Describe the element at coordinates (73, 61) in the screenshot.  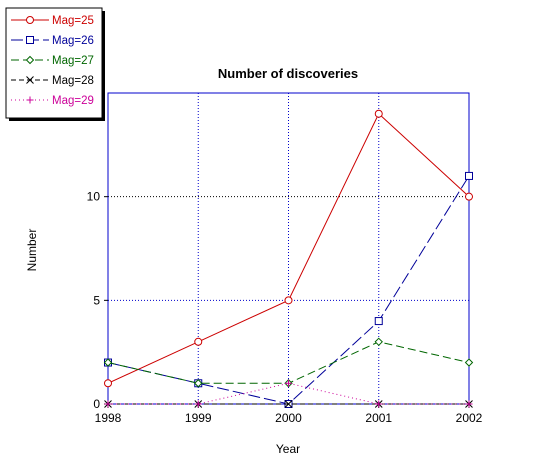
I see `legend-label: Mag=27` at that location.